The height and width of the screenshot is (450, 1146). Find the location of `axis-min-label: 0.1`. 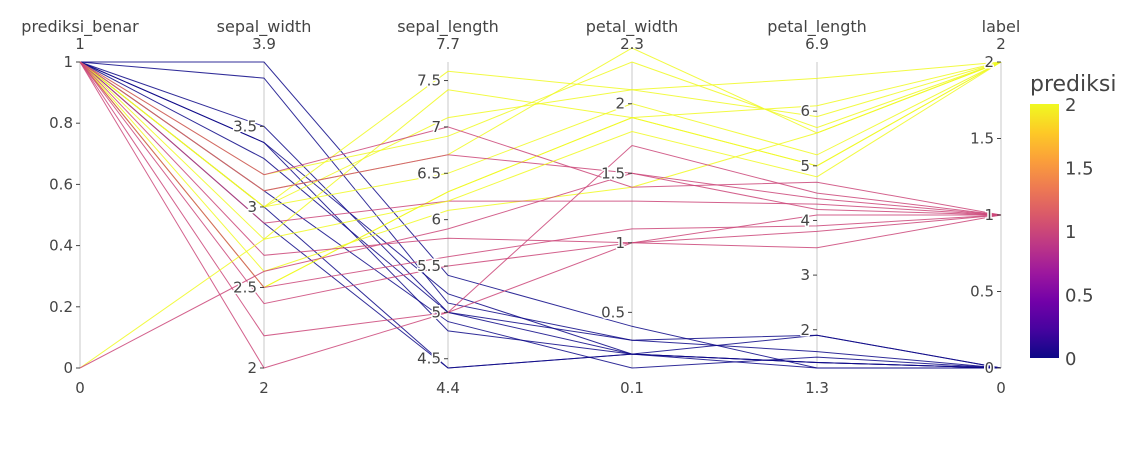

axis-min-label: 0.1 is located at coordinates (632, 388).